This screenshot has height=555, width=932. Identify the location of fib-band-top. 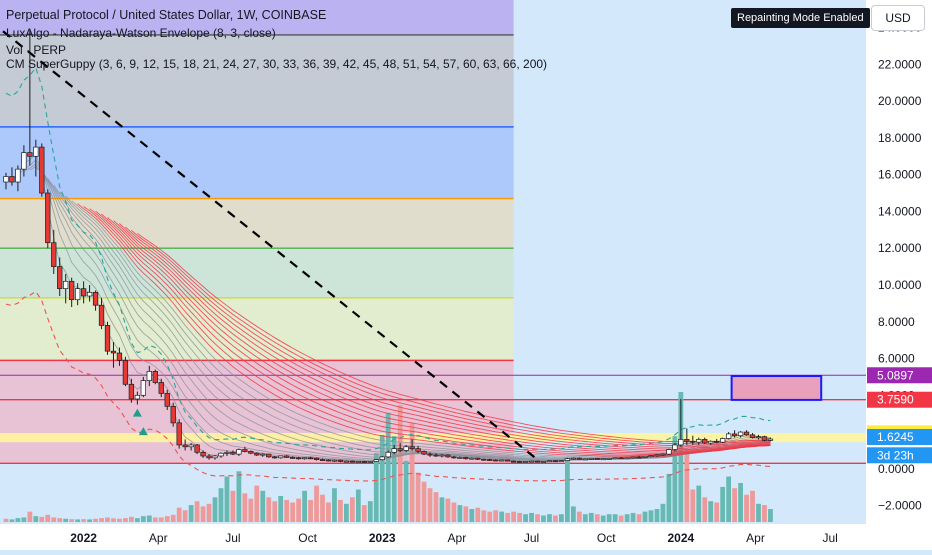
(257, 17).